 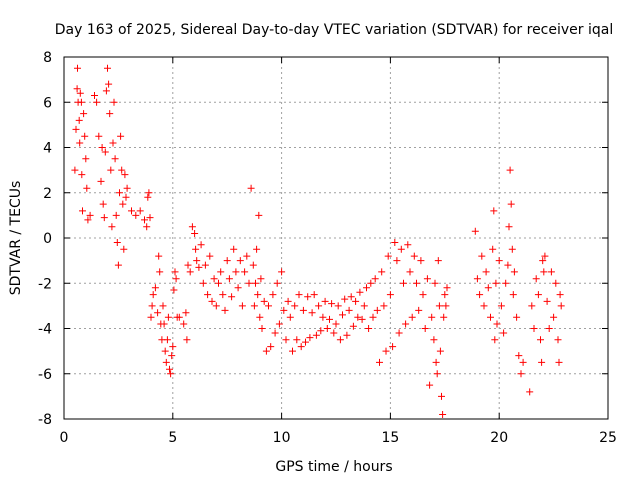 What do you see at coordinates (47, 239) in the screenshot?
I see `y-tick-label: 0` at bounding box center [47, 239].